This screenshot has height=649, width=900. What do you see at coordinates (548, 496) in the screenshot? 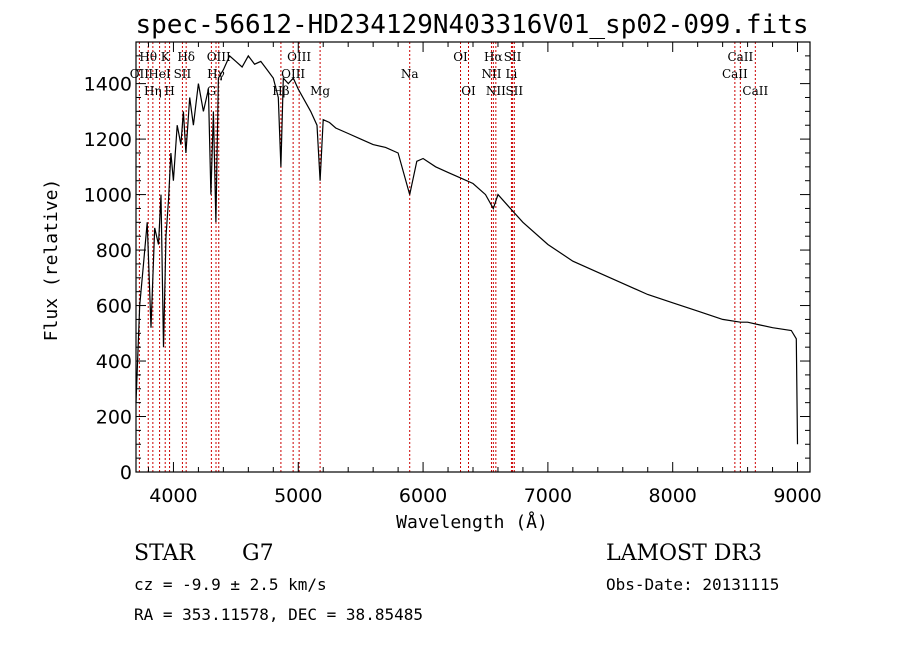
I see `x-tick-label: 7000` at bounding box center [548, 496].